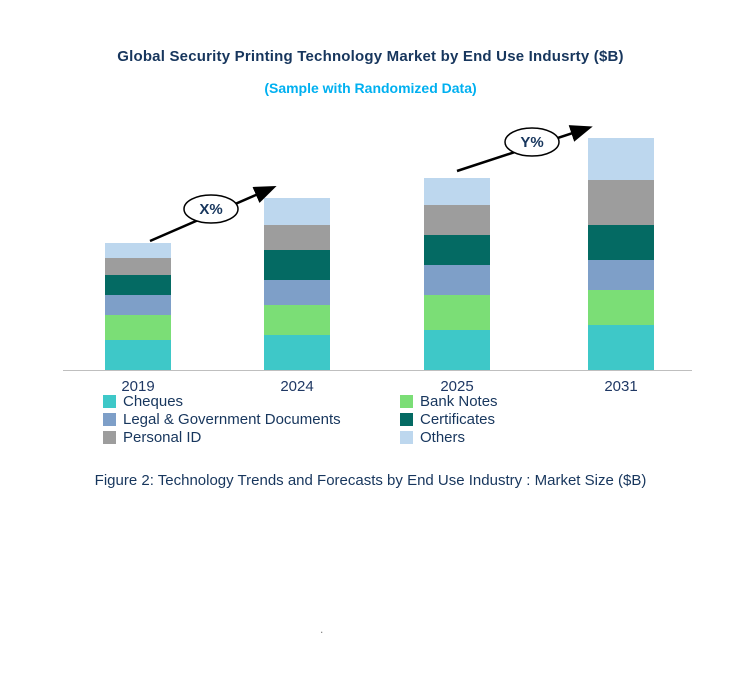 Image resolution: width=741 pixels, height=673 pixels. Describe the element at coordinates (370, 88) in the screenshot. I see `chart-subtitle: (Sample with Randomized Data)` at that location.